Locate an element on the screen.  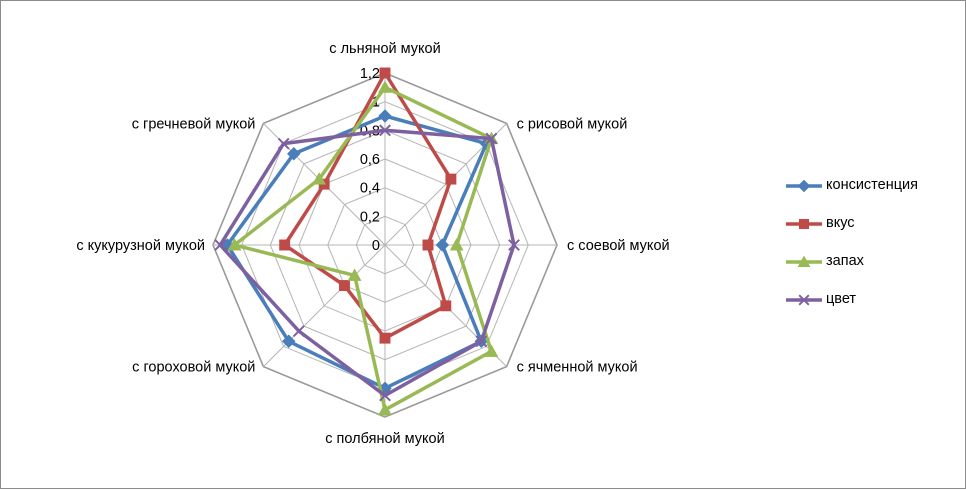
category-label: с гречневой мукой is located at coordinates (194, 124).